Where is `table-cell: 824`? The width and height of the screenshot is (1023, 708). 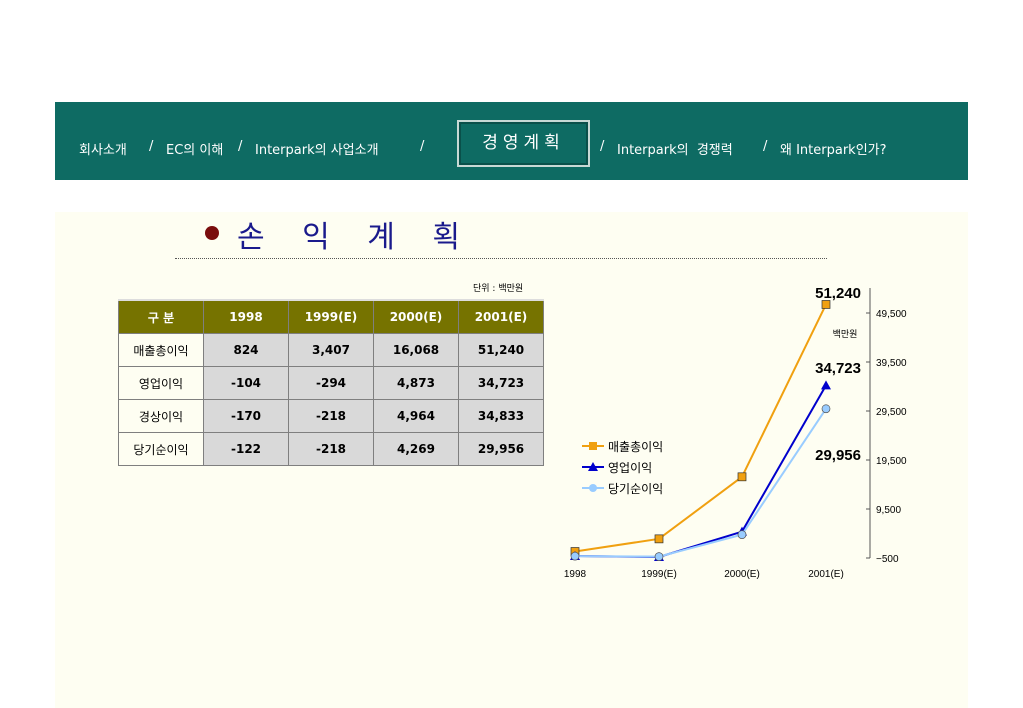 table-cell: 824 is located at coordinates (246, 350).